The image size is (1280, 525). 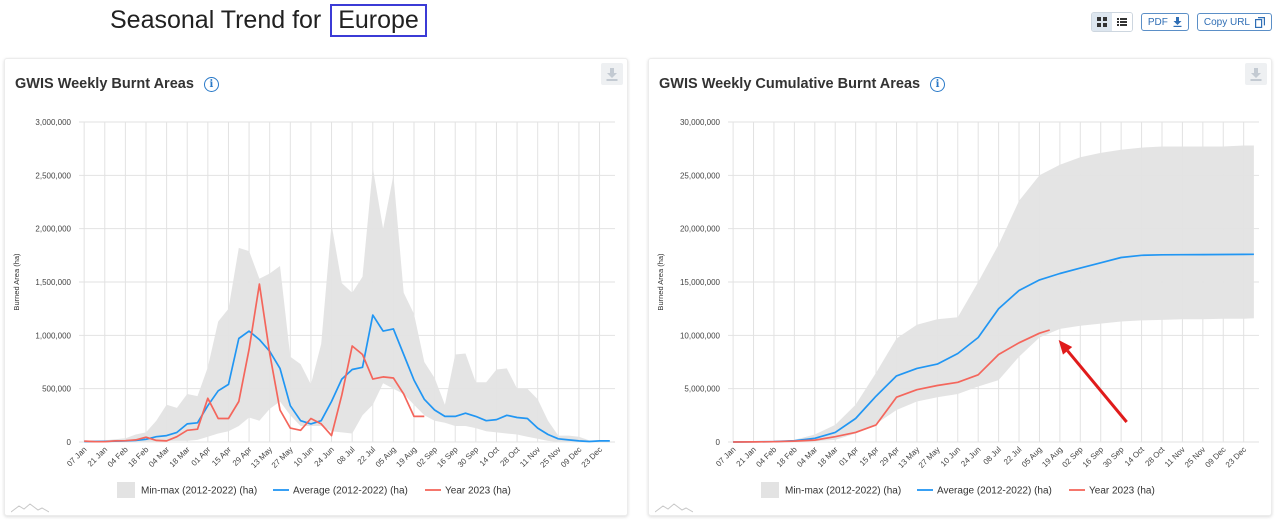 What do you see at coordinates (700, 175) in the screenshot?
I see `y-tick-label: 25,000,000` at bounding box center [700, 175].